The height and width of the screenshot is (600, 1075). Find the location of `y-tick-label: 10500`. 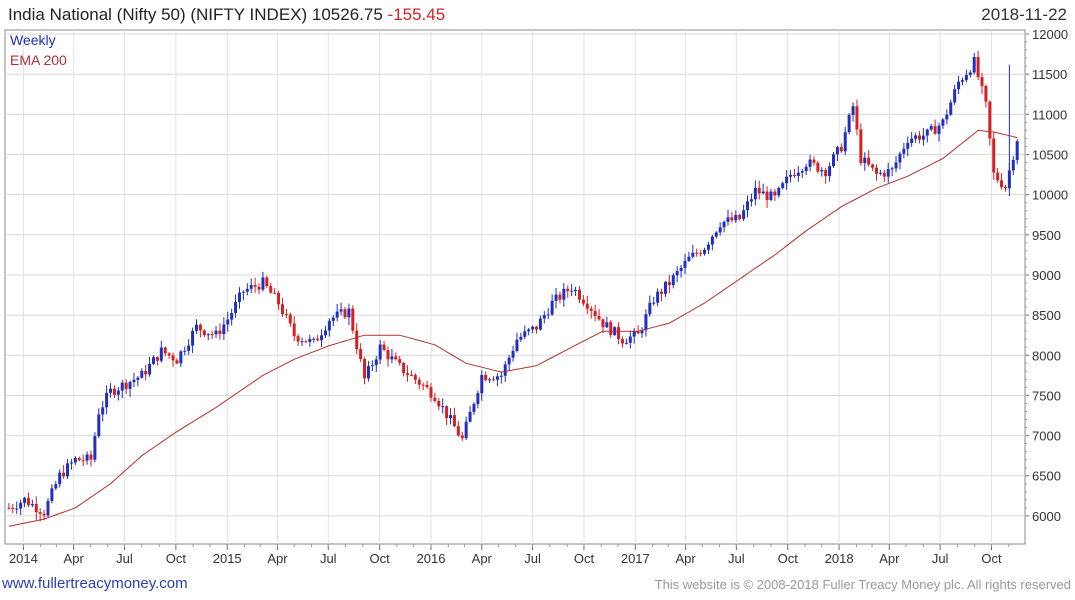

y-tick-label: 10500 is located at coordinates (1050, 154).